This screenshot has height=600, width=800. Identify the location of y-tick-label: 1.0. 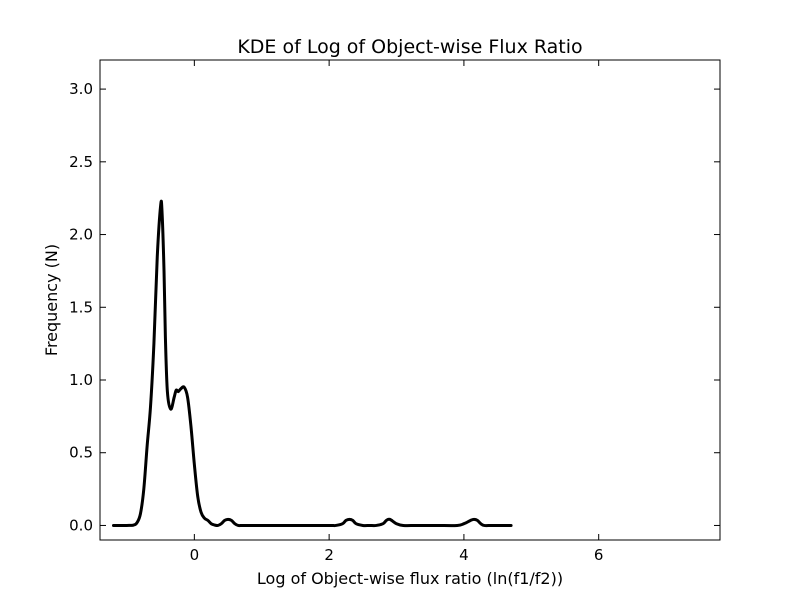
(81, 380).